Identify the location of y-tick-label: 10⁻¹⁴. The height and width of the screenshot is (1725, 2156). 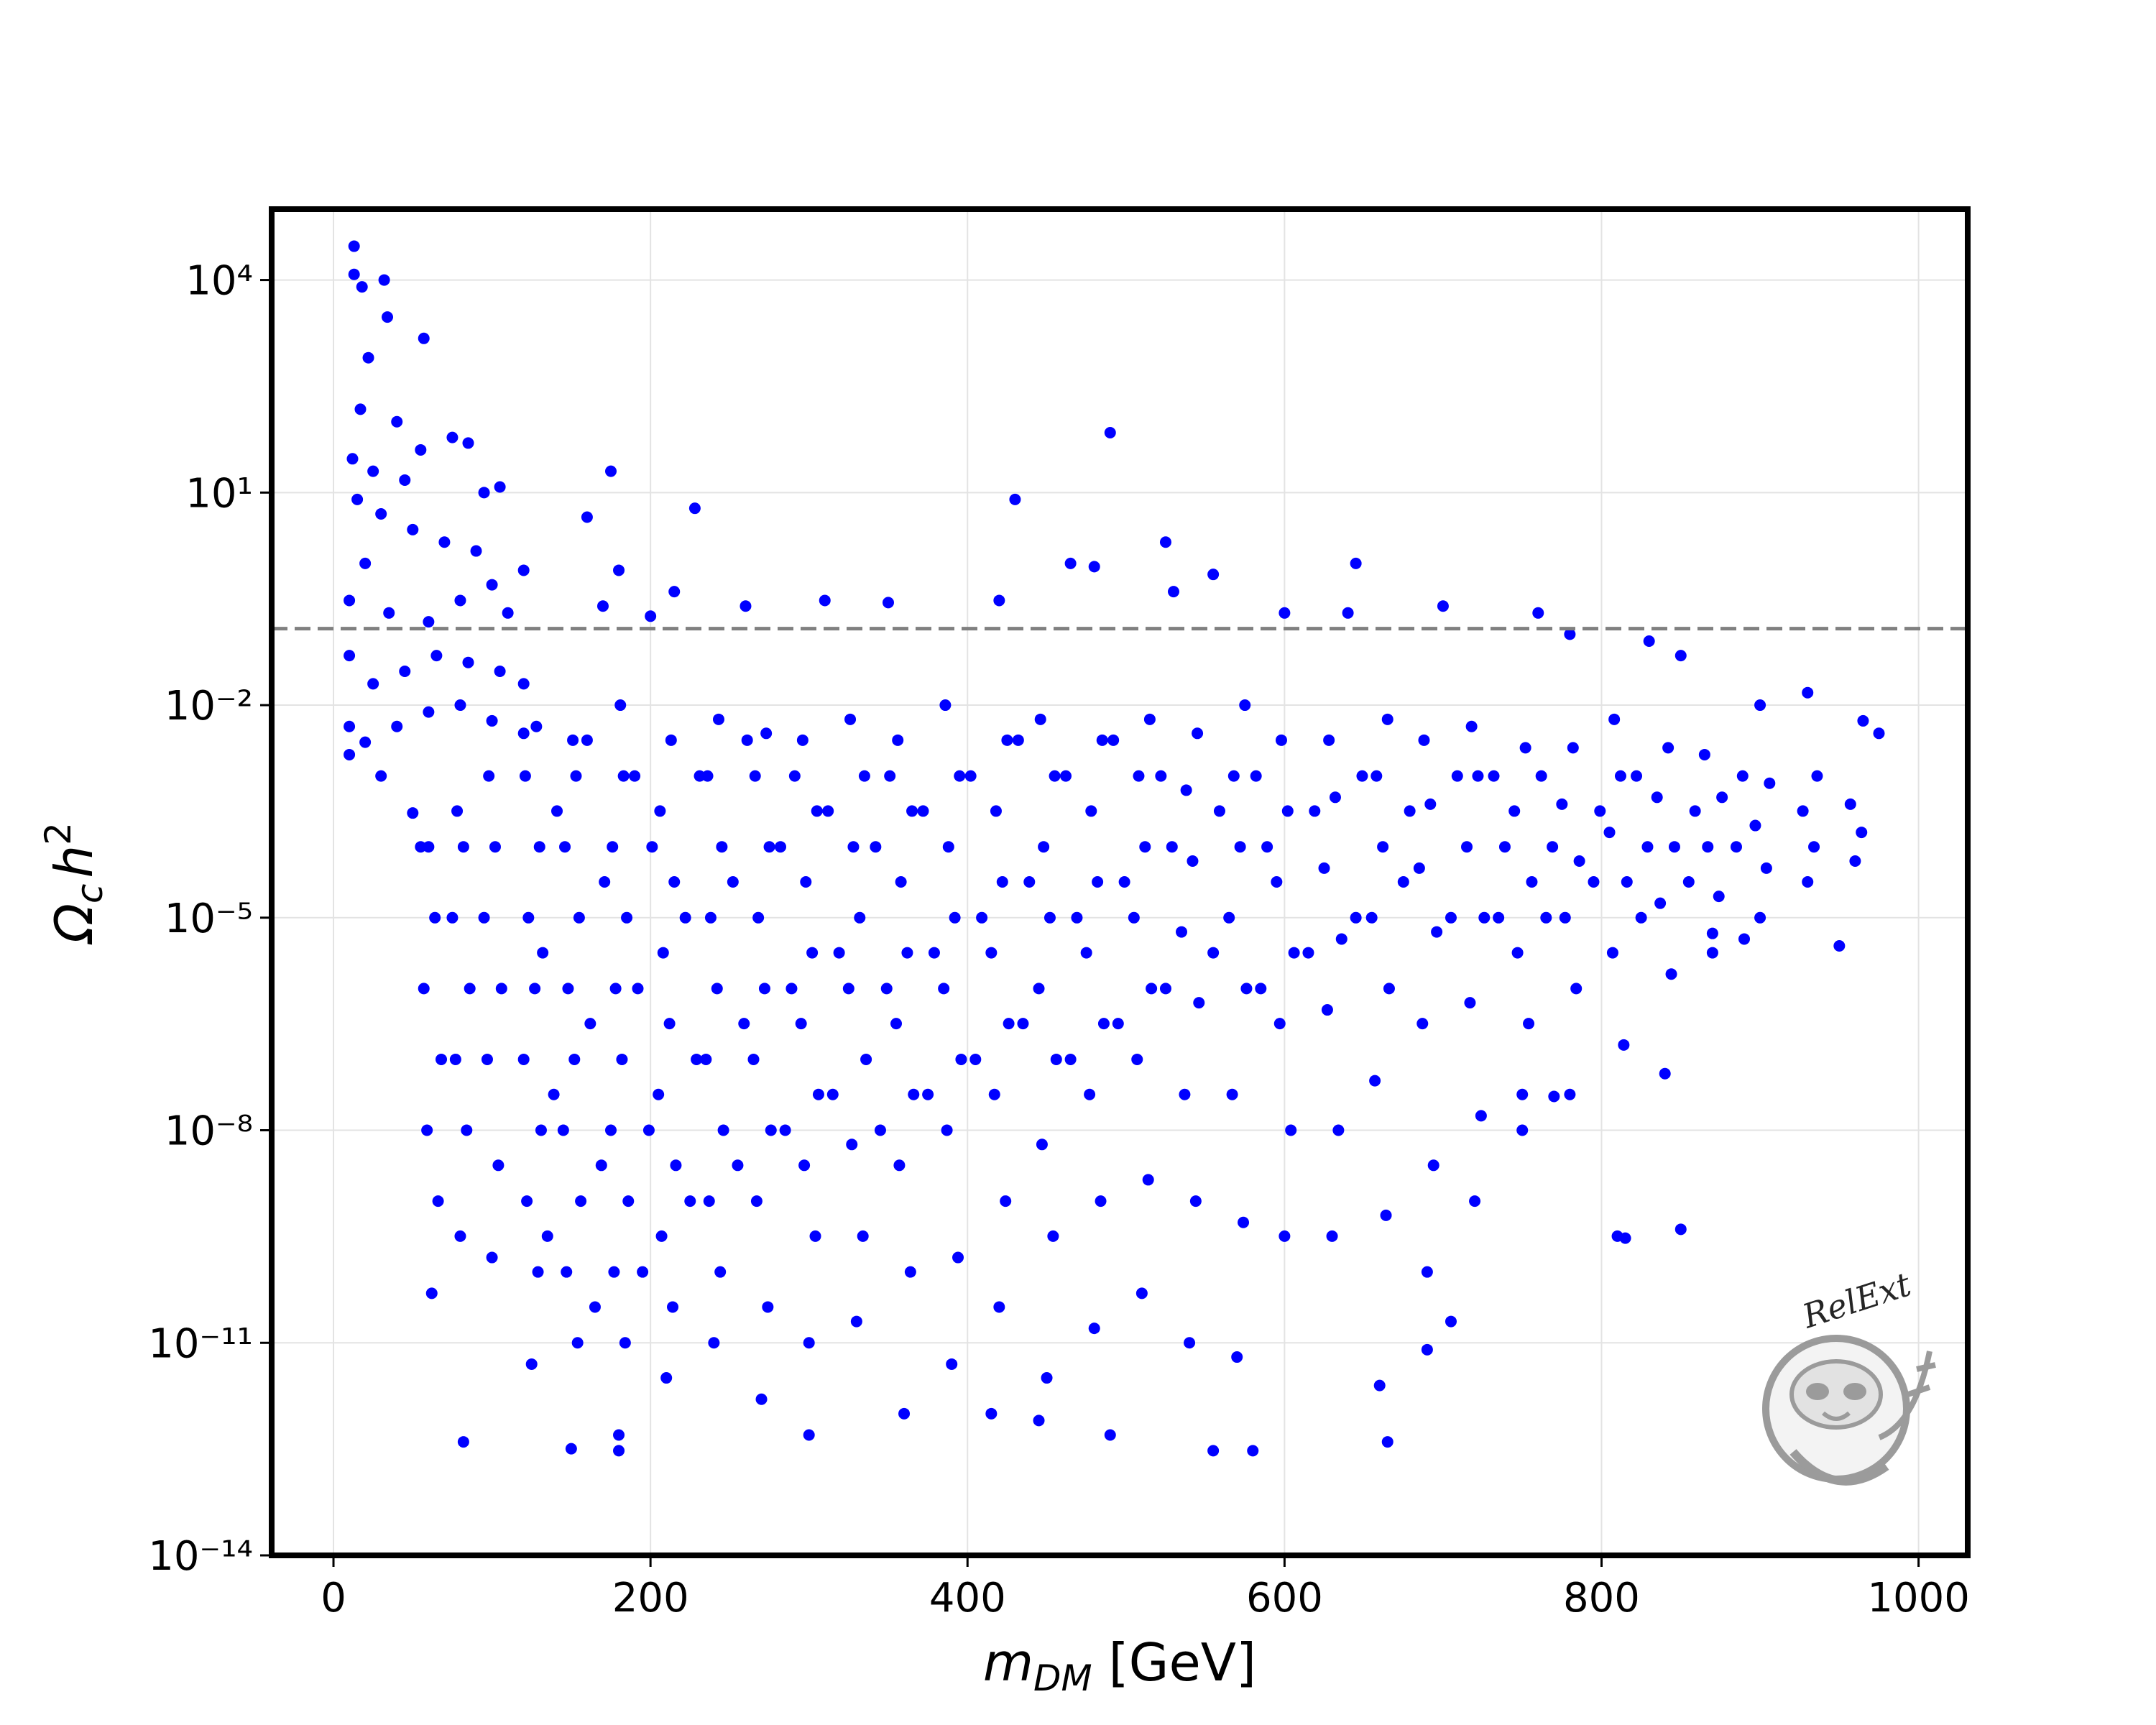
(200, 1556).